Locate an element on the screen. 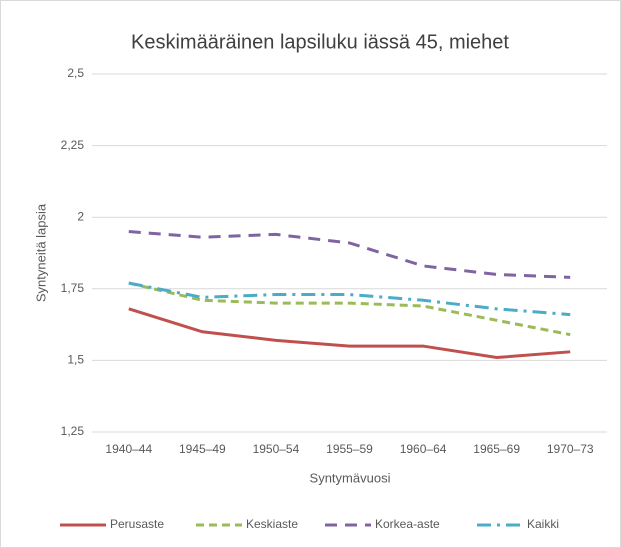 This screenshot has width=621, height=548. legend-label: Kaikki is located at coordinates (543, 524).